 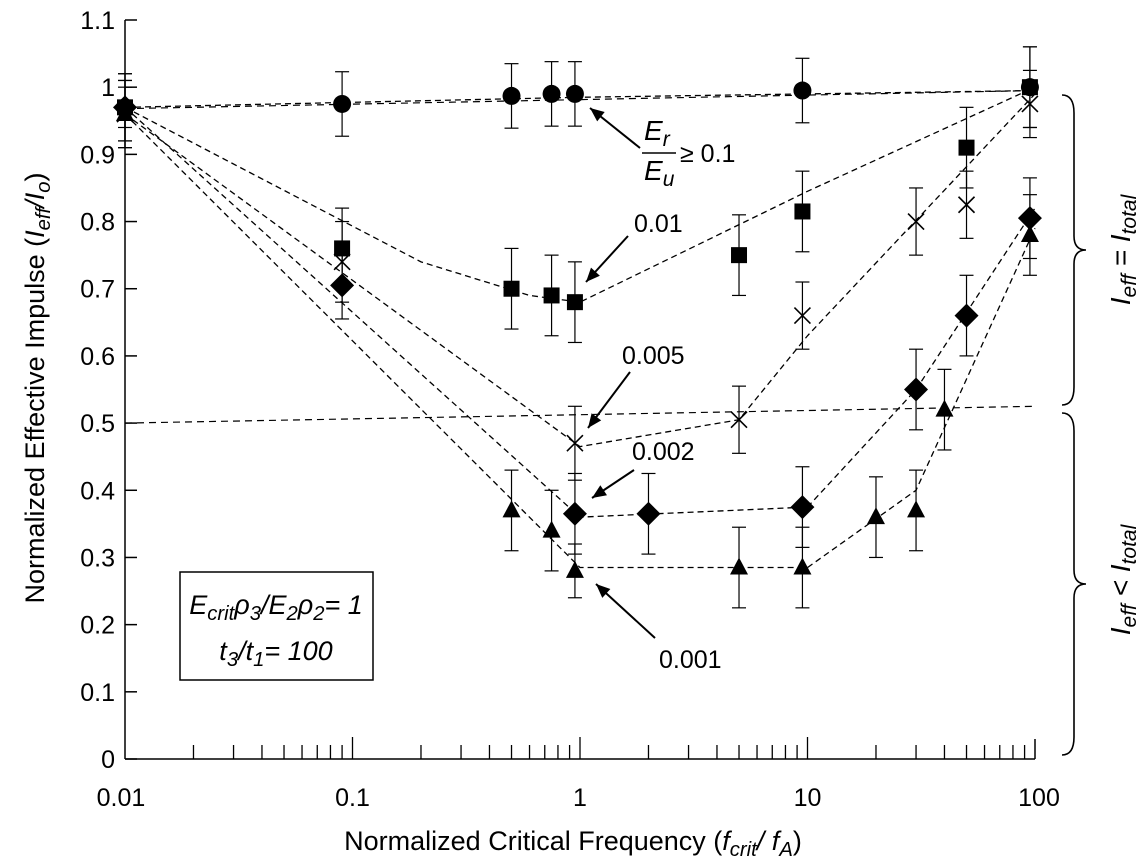 What do you see at coordinates (603, 591) in the screenshot?
I see `arrow-0.001-head` at bounding box center [603, 591].